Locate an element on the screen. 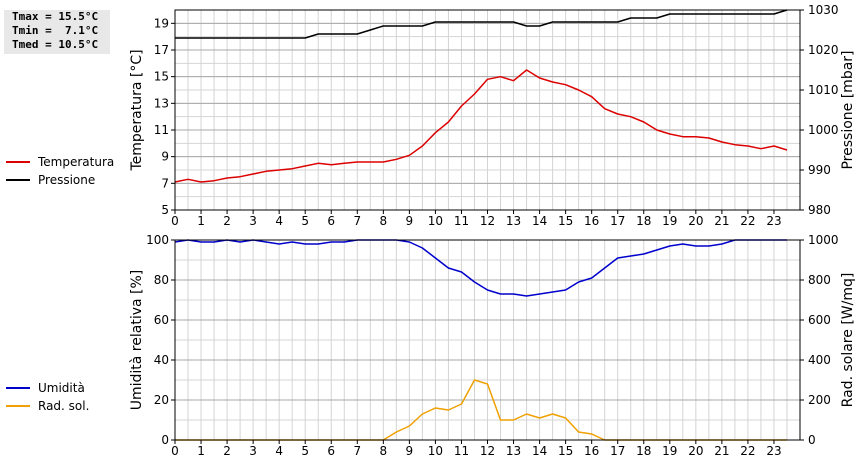  top-y-tick-label: 7 is located at coordinates (165, 183).